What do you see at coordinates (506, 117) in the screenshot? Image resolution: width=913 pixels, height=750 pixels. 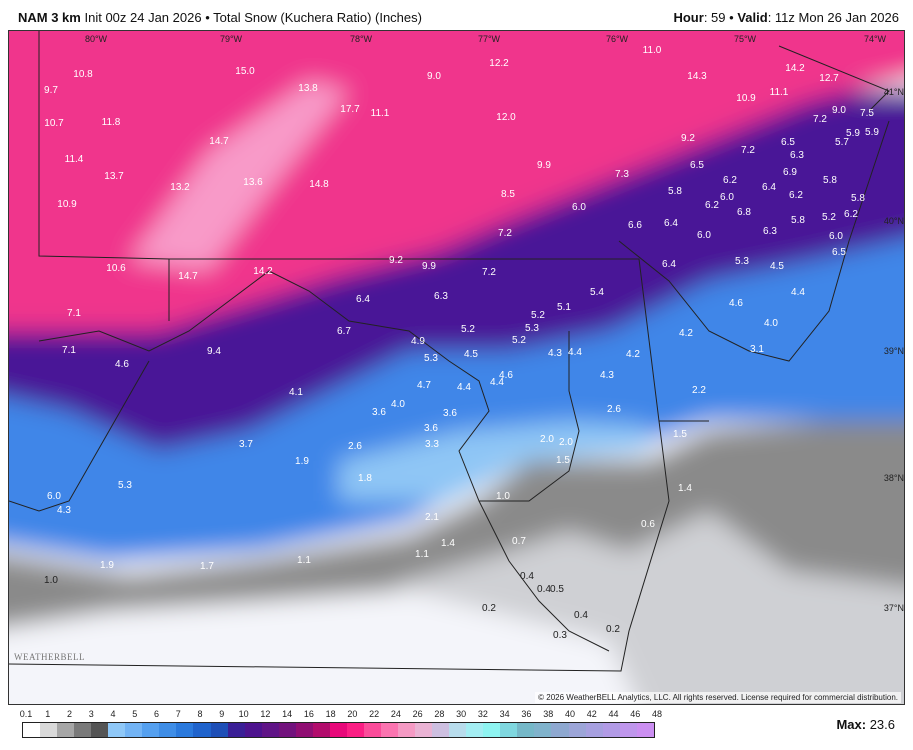 I see `snow-value-label: 12.0` at bounding box center [506, 117].